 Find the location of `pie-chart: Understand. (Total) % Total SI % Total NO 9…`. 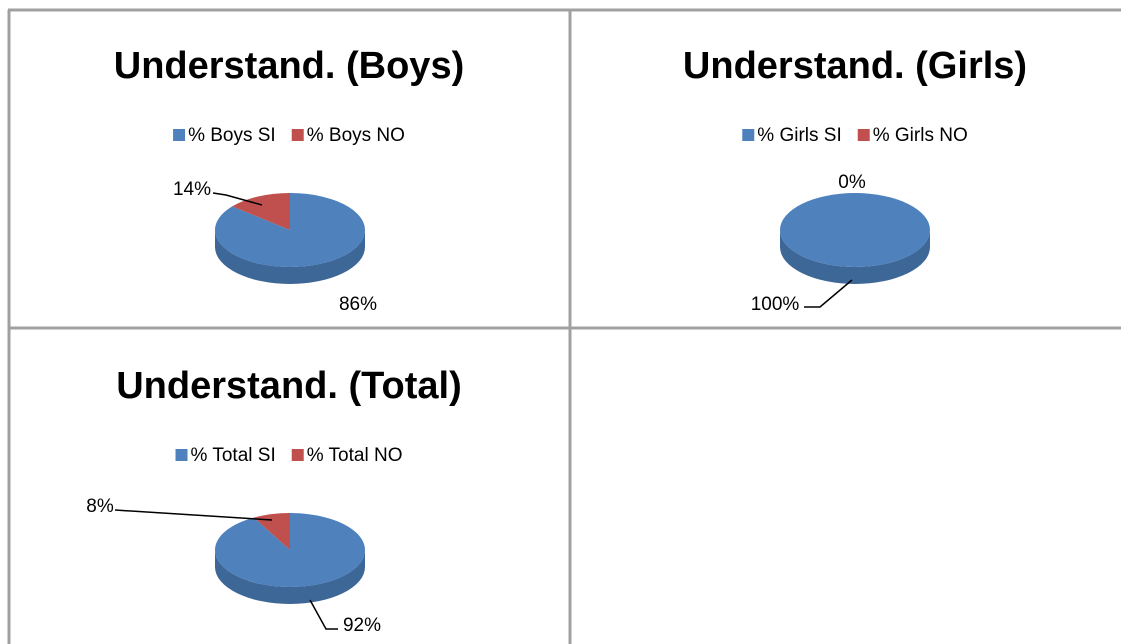

pie-chart: Understand. (Total) % Total SI % Total NO 9… is located at coordinates (273, 500).